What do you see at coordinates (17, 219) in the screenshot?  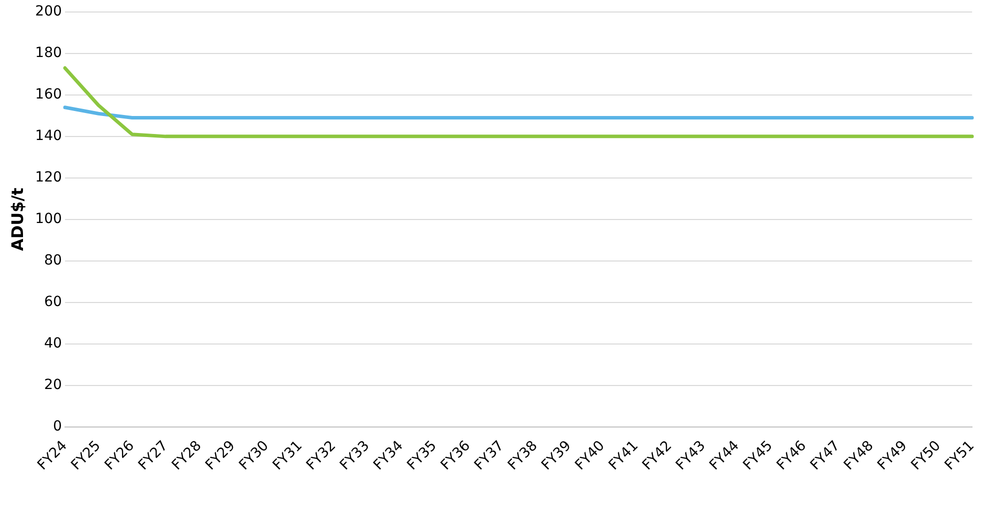 I see `y-axis-title: ADU$/t` at bounding box center [17, 219].